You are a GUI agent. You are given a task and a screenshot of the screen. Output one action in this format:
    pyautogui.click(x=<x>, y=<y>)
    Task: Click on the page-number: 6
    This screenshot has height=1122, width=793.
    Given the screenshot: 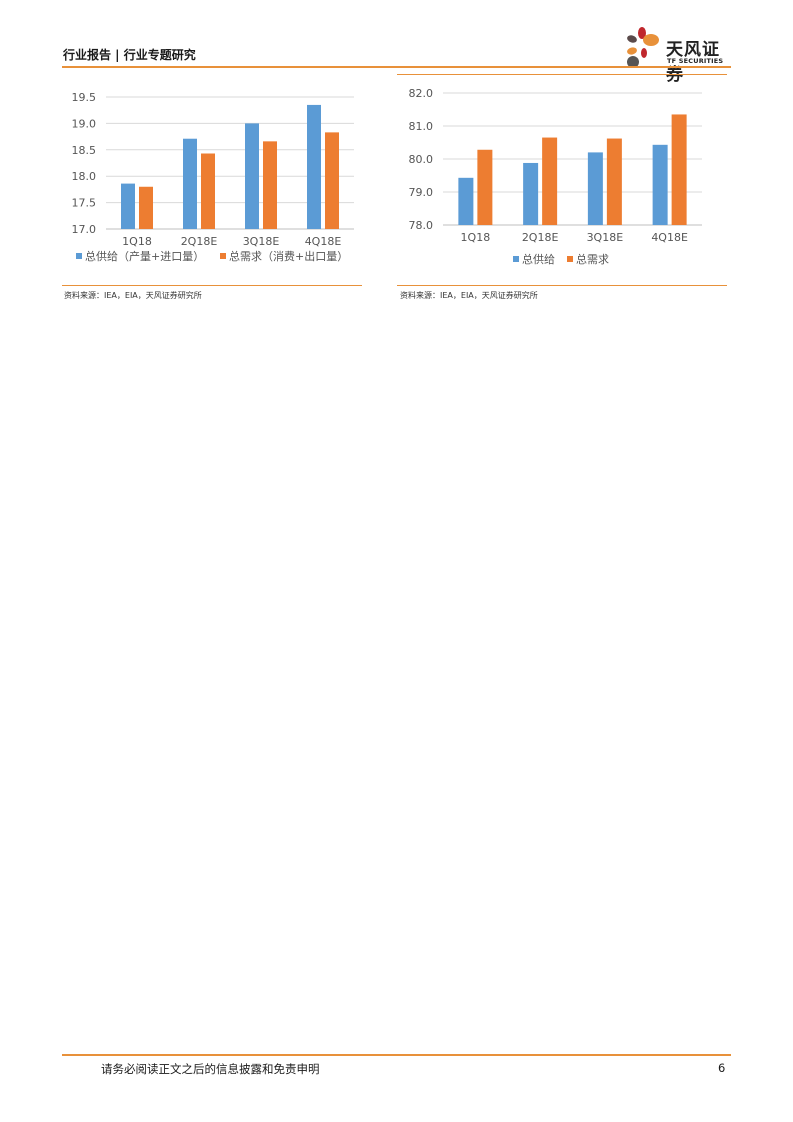 What is the action you would take?
    pyautogui.click(x=722, y=1068)
    